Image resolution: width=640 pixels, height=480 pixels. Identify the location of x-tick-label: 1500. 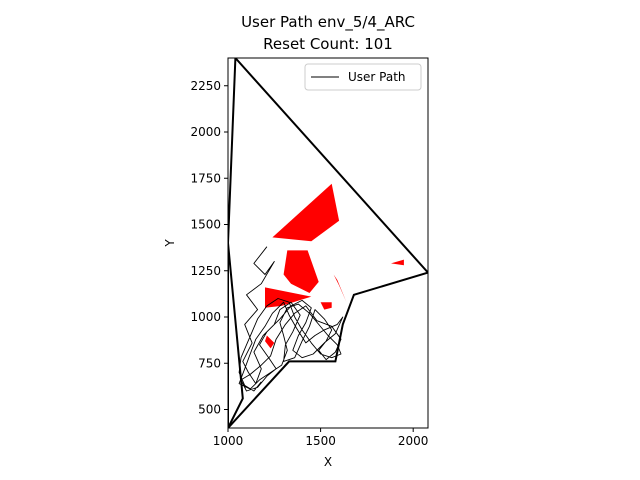
(320, 441).